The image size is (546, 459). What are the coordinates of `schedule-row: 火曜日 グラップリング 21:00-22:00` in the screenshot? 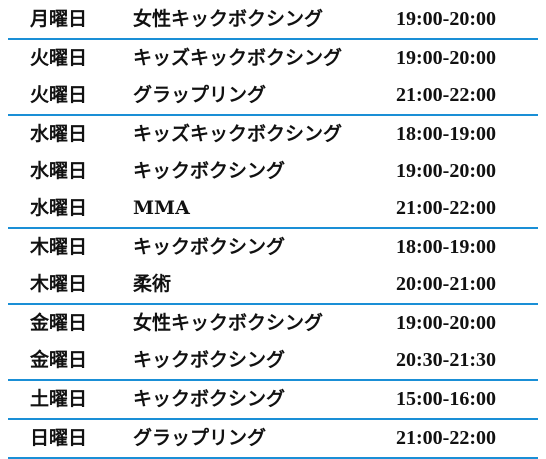 It's located at (273, 95).